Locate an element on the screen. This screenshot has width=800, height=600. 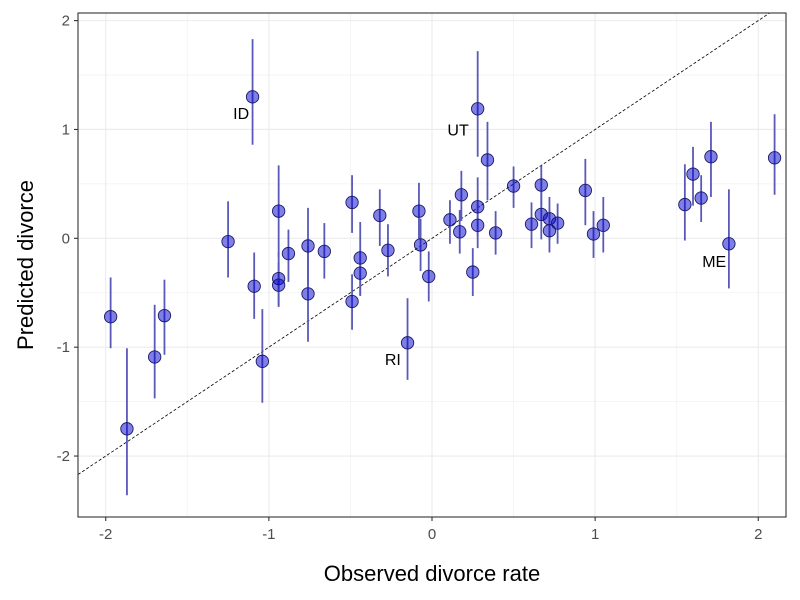
y-tick-label: 1 is located at coordinates (66, 129).